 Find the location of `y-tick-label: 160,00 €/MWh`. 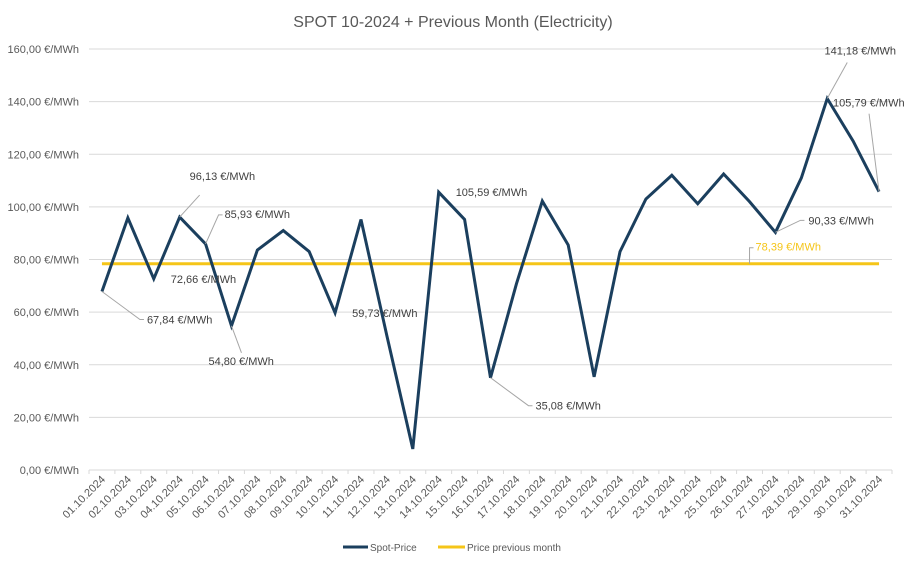

y-tick-label: 160,00 €/MWh is located at coordinates (43, 50).